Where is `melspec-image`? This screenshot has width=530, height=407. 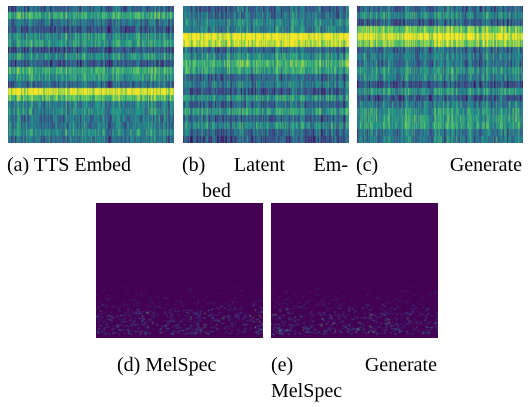
melspec-image is located at coordinates (179, 270).